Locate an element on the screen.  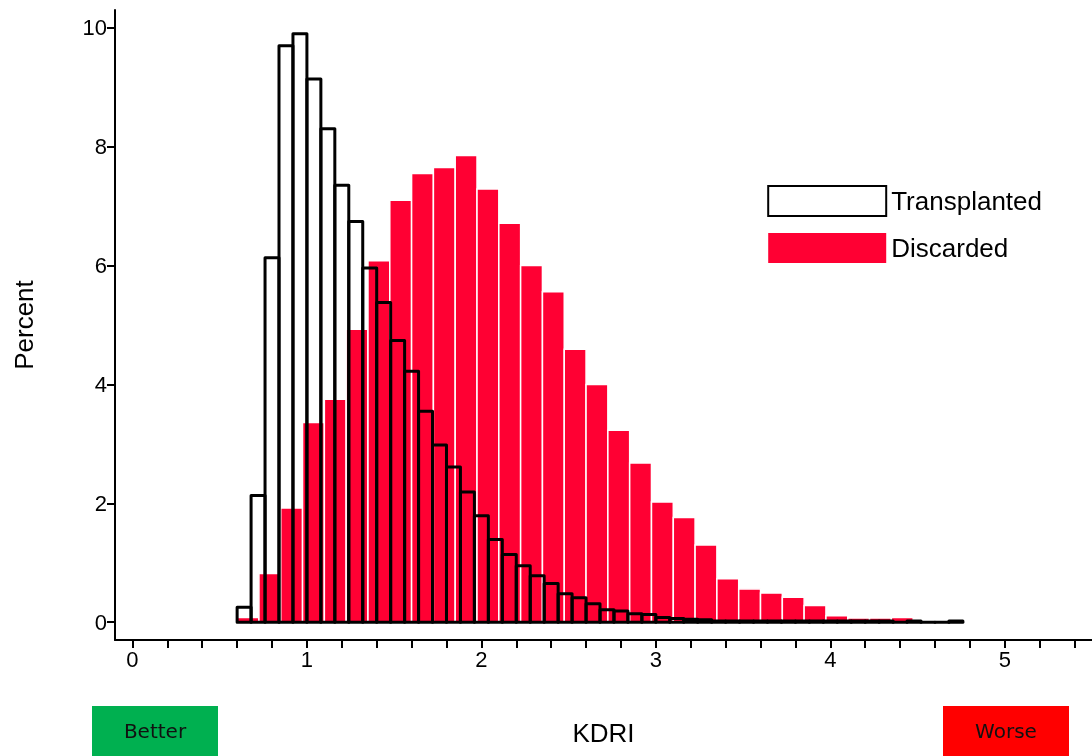
y-tick-label: 0 is located at coordinates (100, 622).